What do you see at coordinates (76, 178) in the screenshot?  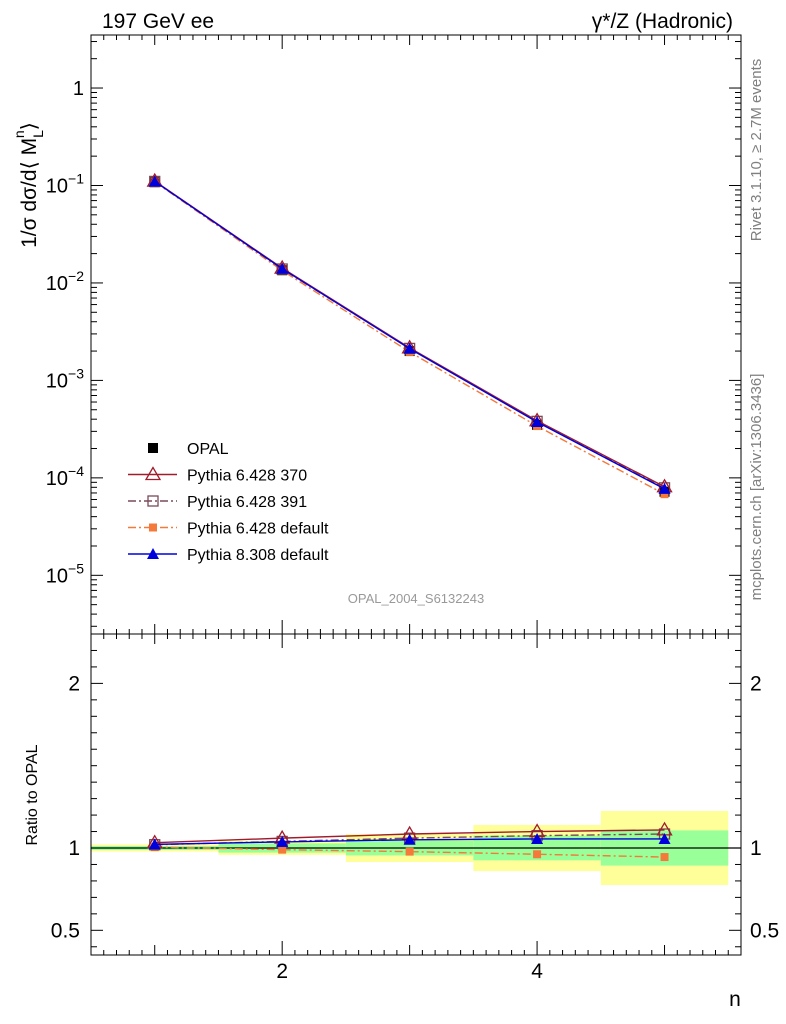 I see `y-tick-label-exp: −1` at bounding box center [76, 178].